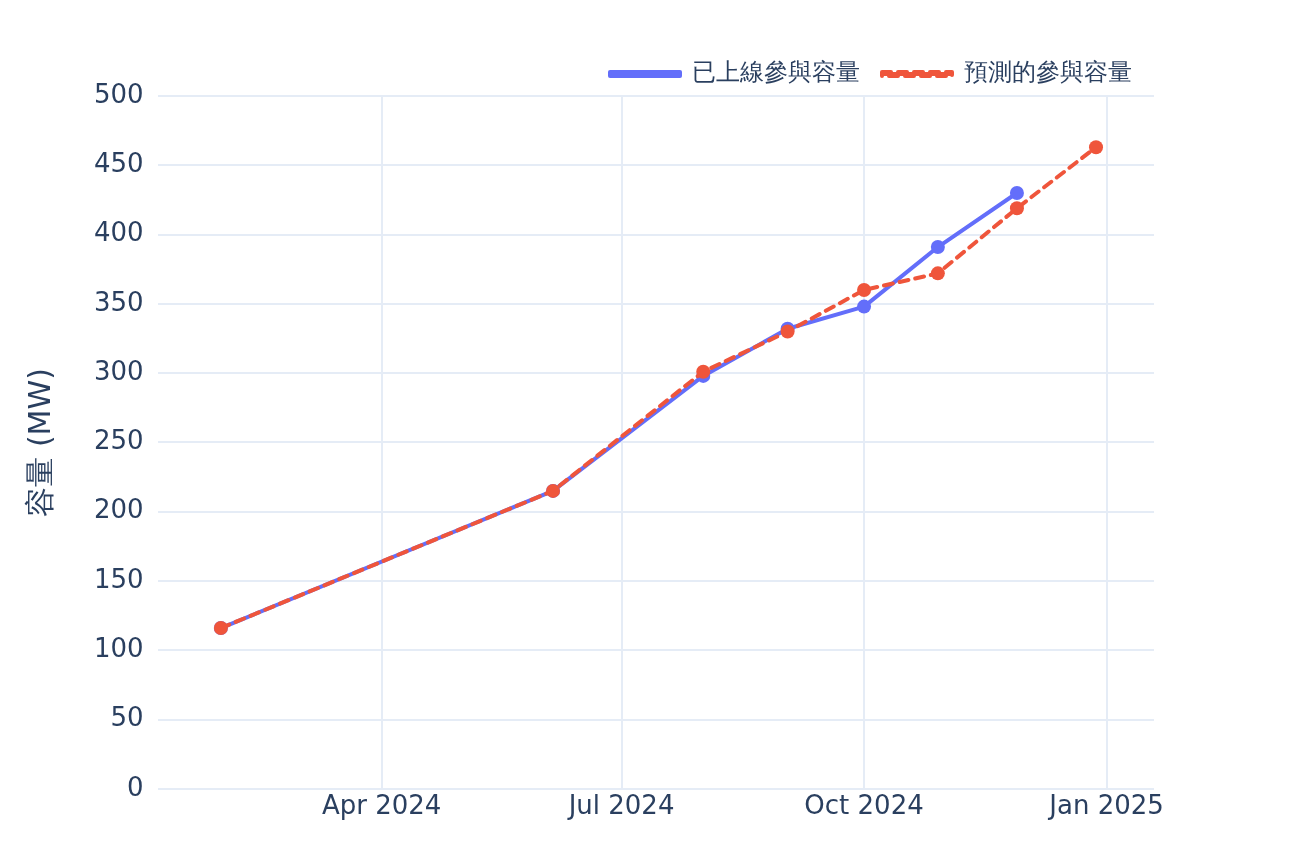 Image resolution: width=1314 pixels, height=846 pixels. I want to click on y-tick-label: 350, so click(118, 301).